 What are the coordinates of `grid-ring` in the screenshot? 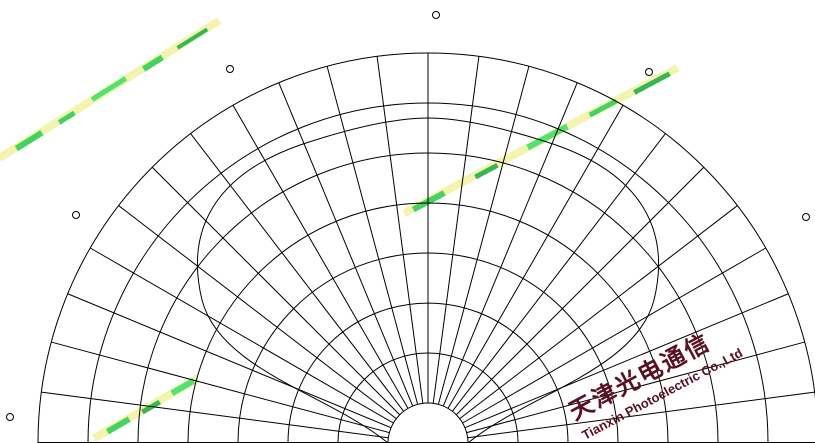 It's located at (428, 422).